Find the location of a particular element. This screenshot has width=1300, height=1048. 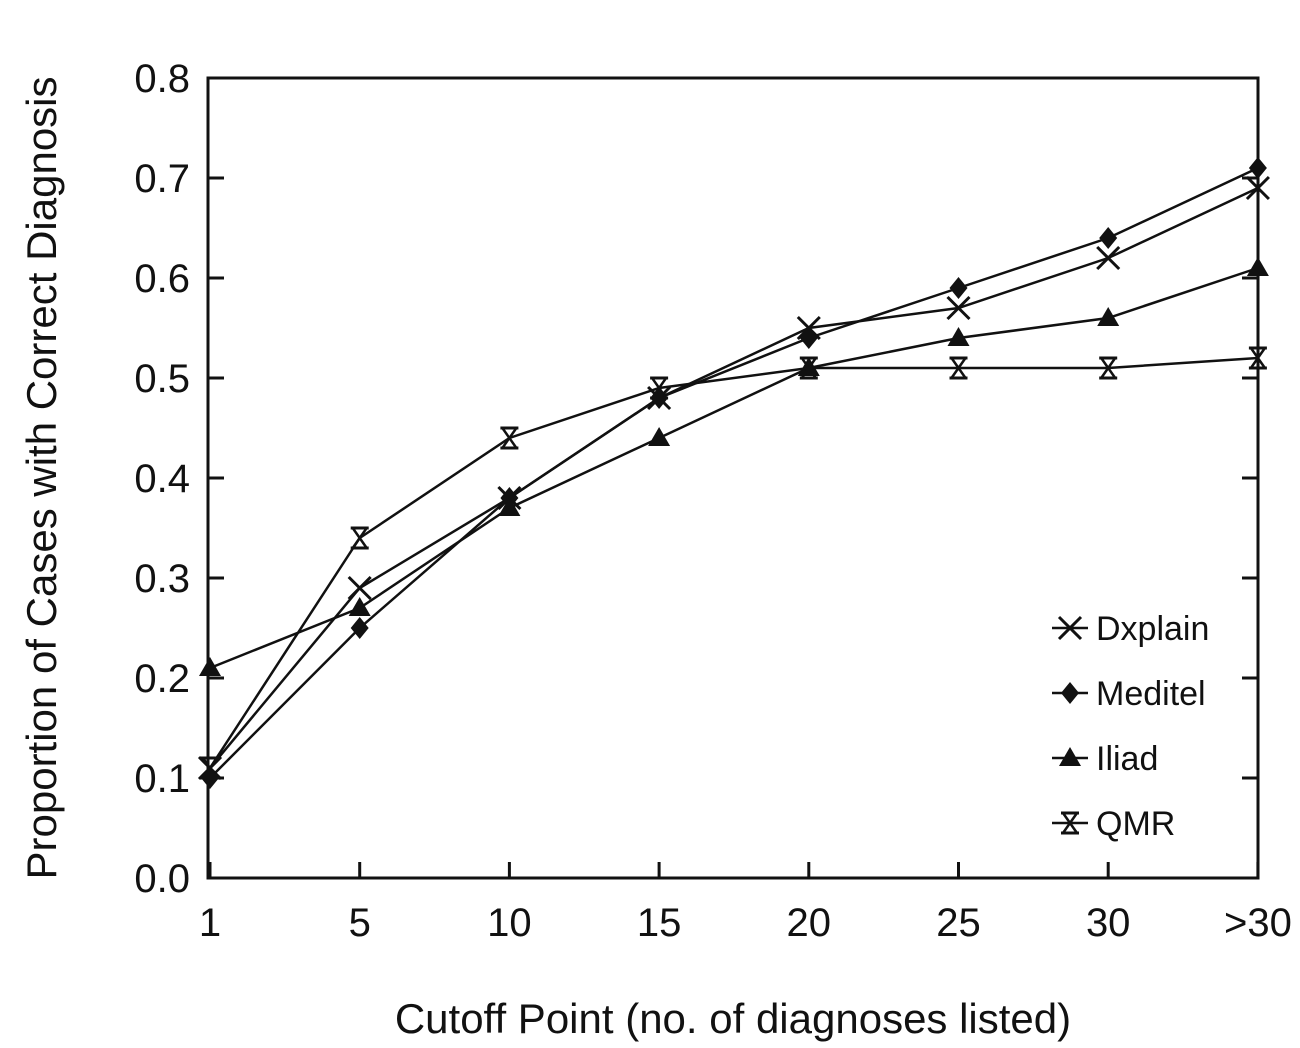

y-tick-label: 0.4 is located at coordinates (162, 479).